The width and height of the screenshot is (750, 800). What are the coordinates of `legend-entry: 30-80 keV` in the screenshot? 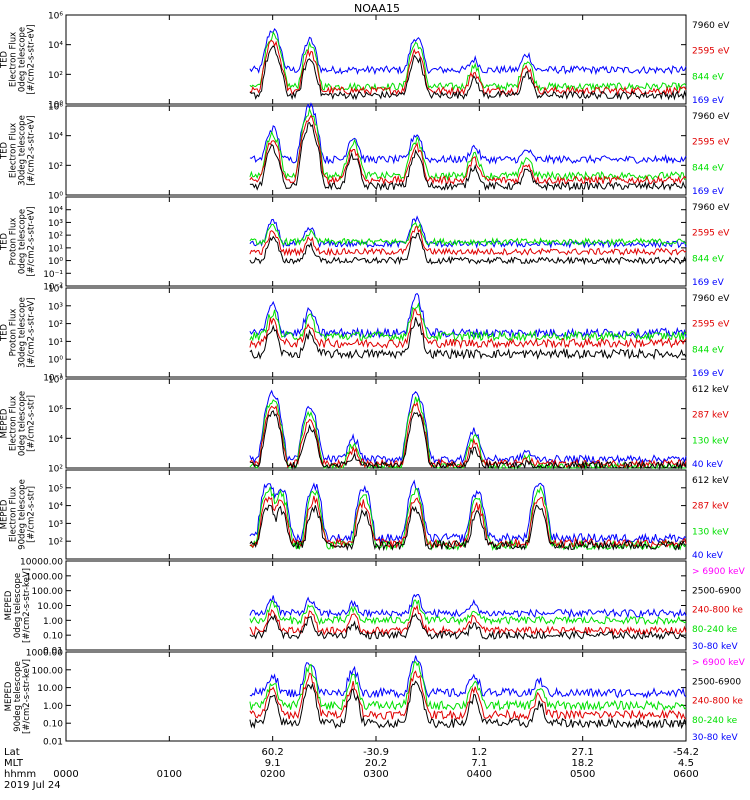 It's located at (715, 738).